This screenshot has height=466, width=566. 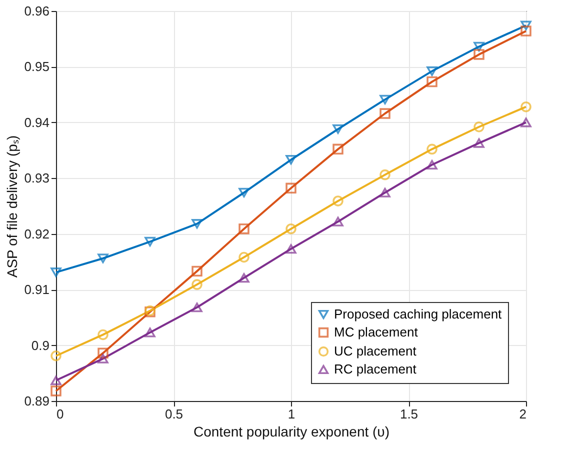 What do you see at coordinates (409, 414) in the screenshot?
I see `x-tick-label: 1.5` at bounding box center [409, 414].